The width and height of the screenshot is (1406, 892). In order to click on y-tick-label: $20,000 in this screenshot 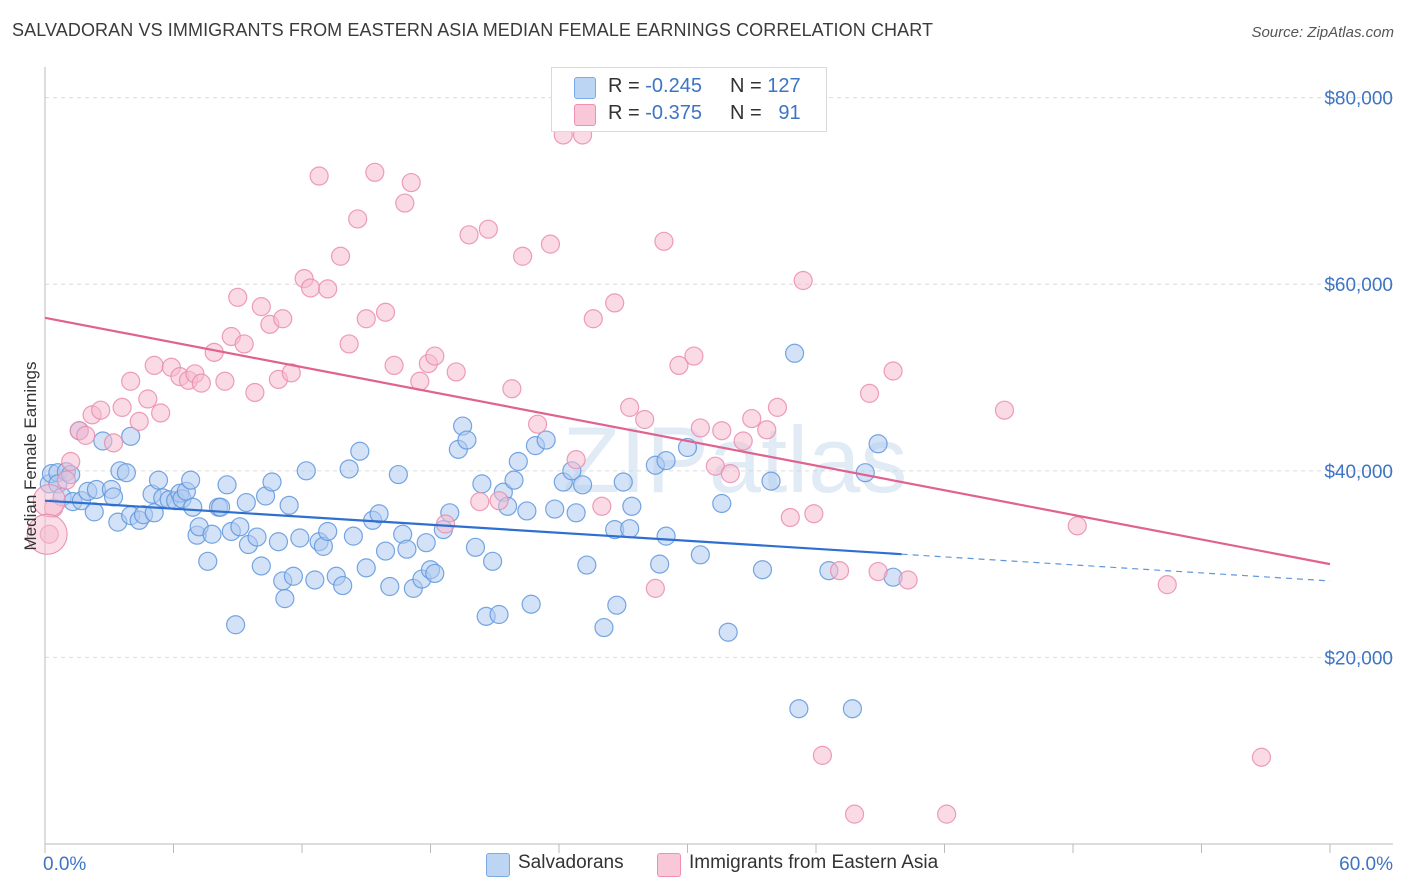, I will do `click(1358, 658)`.